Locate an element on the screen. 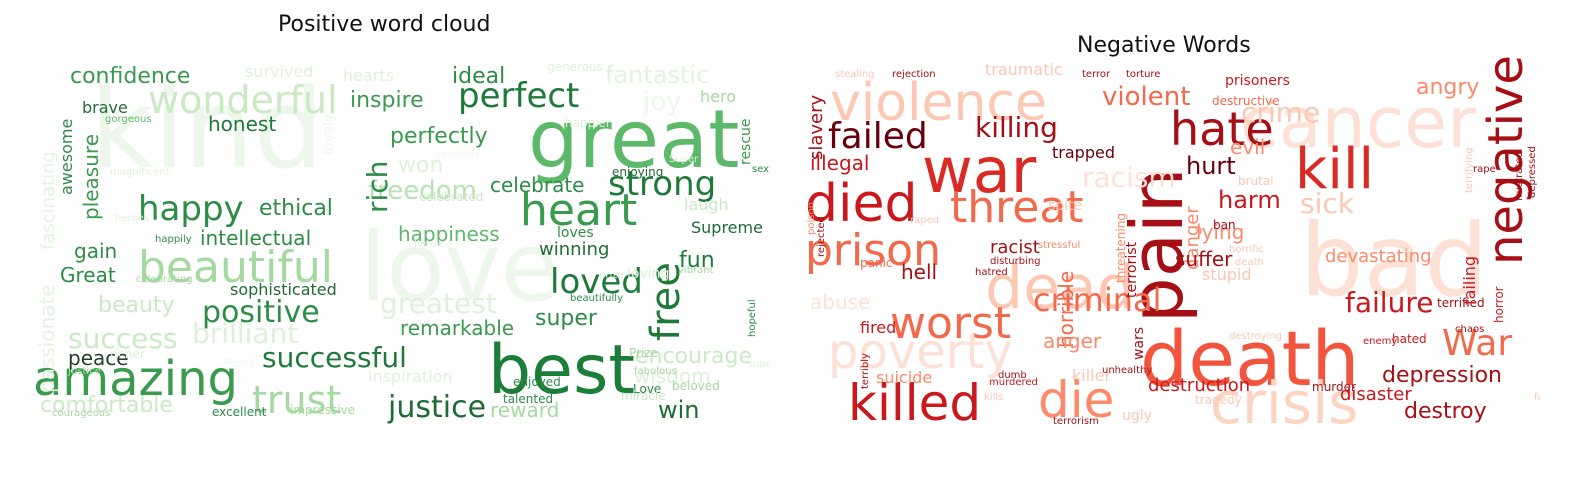 The width and height of the screenshot is (1582, 481). negative-word: ban is located at coordinates (1224, 225).